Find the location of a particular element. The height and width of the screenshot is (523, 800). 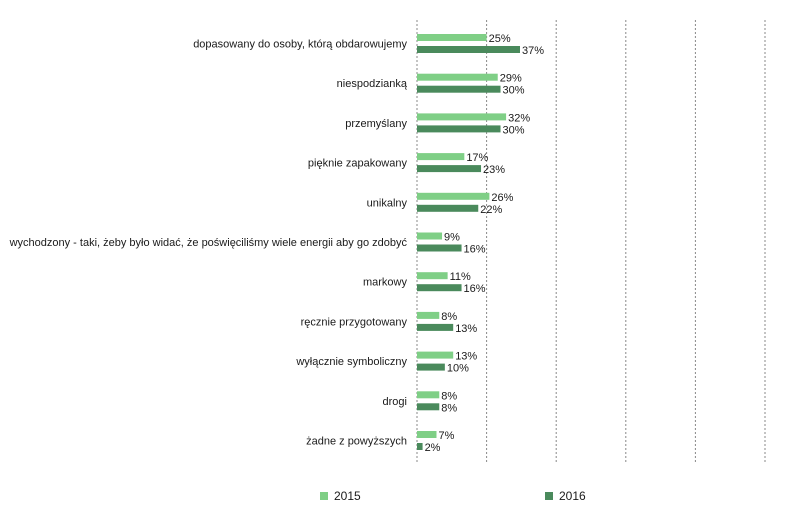

legend-swatch-2016 is located at coordinates (549, 496).